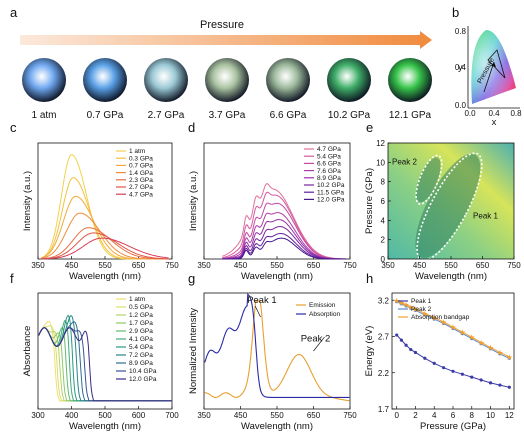 The image size is (524, 447). I want to click on y-tick-label: 3.2, so click(384, 300).